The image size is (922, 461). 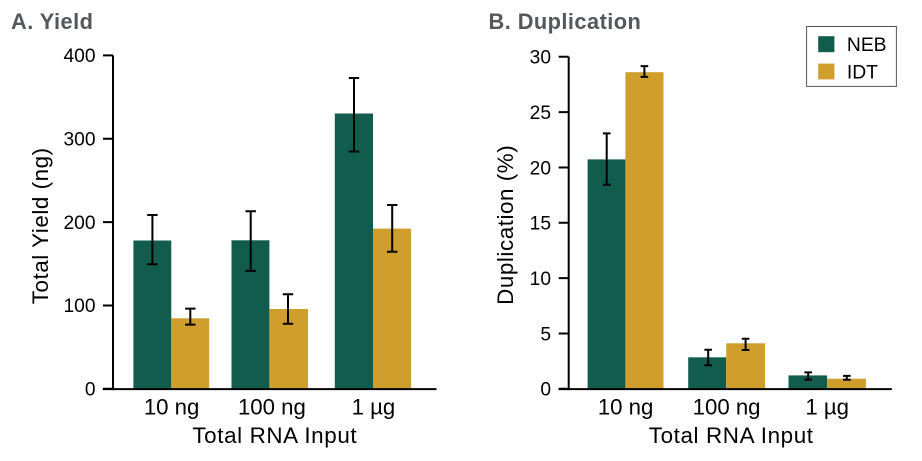 What do you see at coordinates (540, 224) in the screenshot?
I see `svg-text: 15` at bounding box center [540, 224].